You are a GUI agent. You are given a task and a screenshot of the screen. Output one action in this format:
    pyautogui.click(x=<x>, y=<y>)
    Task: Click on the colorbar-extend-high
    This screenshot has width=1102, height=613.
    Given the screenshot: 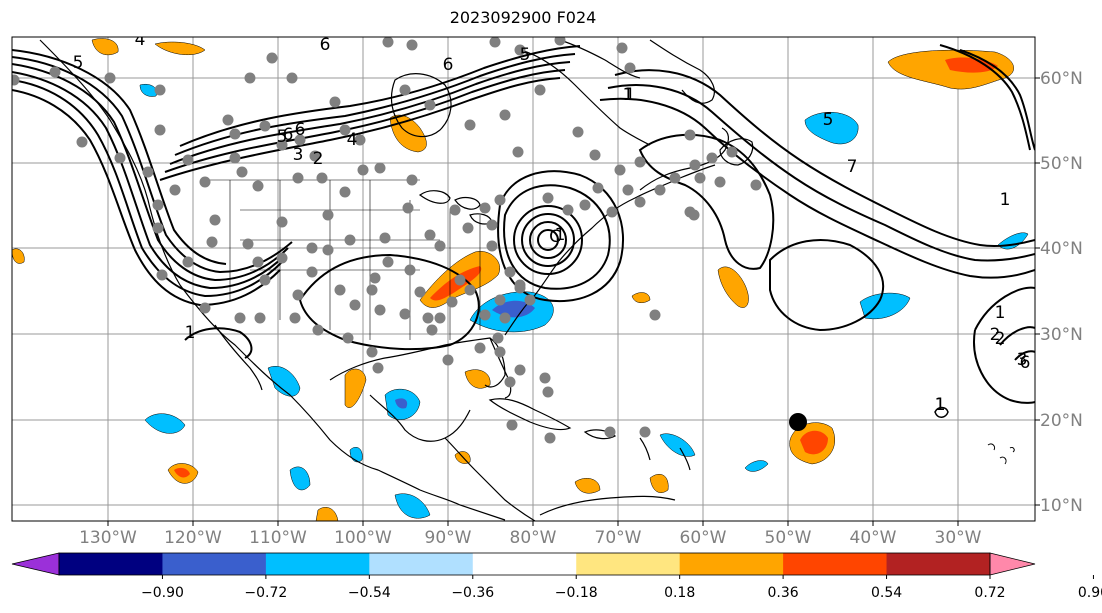 What is the action you would take?
    pyautogui.click(x=1012, y=564)
    